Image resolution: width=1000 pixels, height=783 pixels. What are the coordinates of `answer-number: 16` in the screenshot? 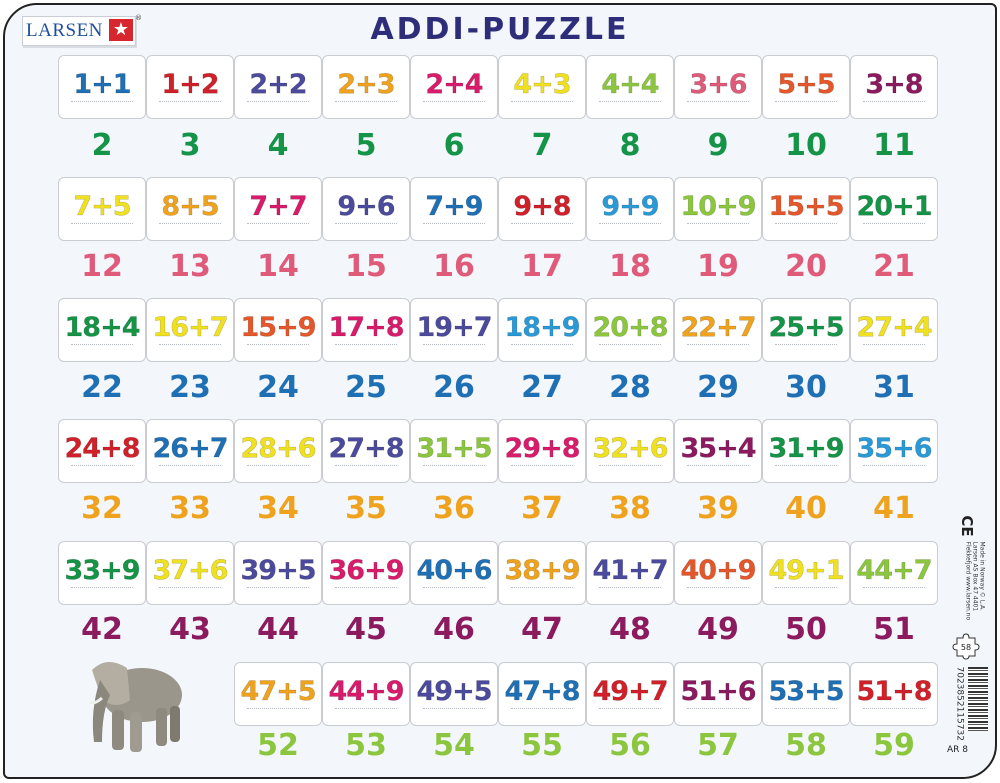 It's located at (454, 266).